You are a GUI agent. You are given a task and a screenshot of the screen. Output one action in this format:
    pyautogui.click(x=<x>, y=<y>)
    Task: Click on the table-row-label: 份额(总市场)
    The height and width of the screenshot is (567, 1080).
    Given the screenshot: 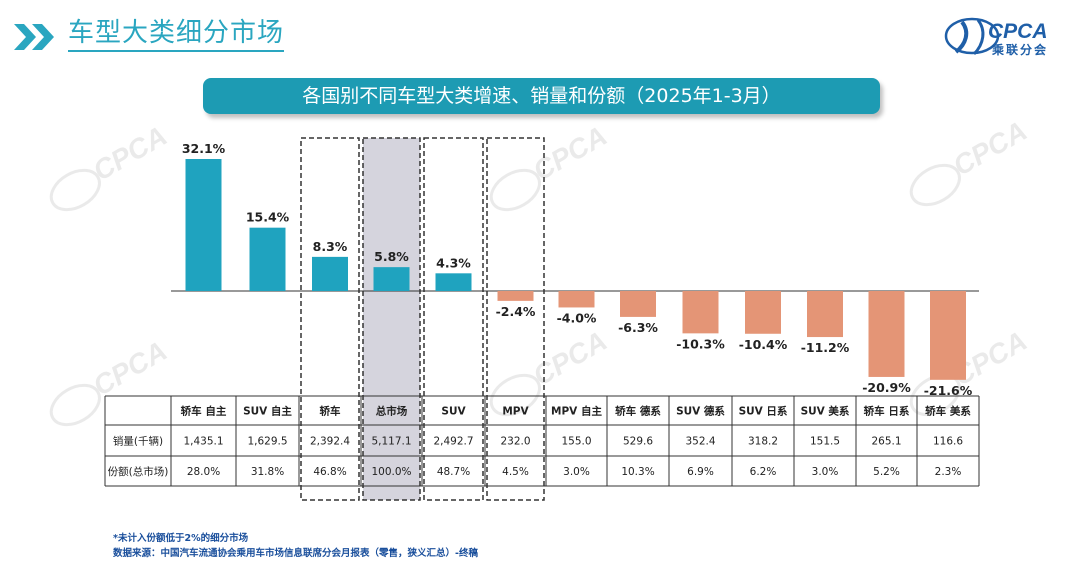 What is the action you would take?
    pyautogui.click(x=138, y=471)
    